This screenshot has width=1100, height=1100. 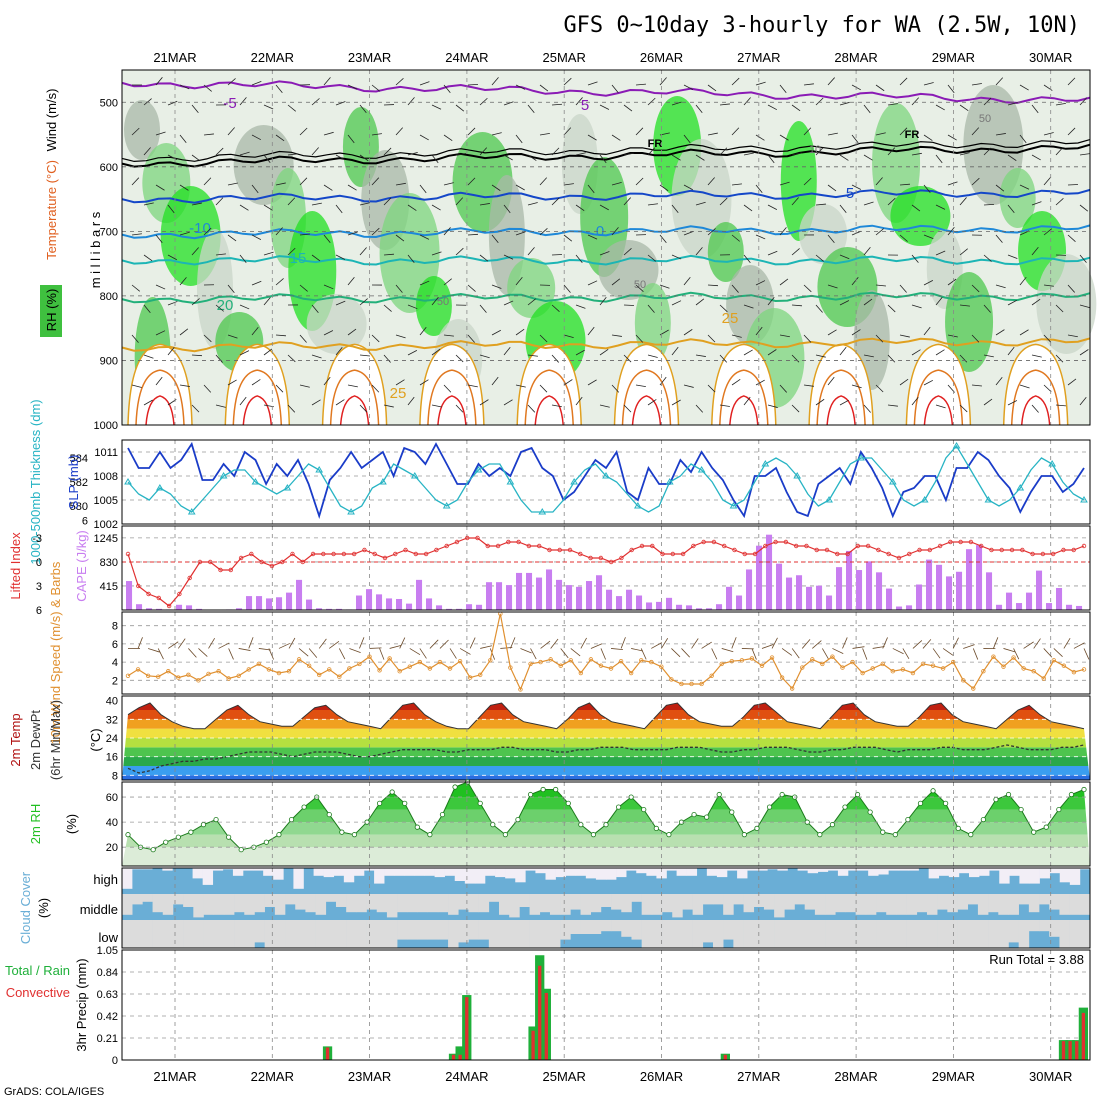 I want to click on thickness-tick: 582, so click(x=79, y=483).